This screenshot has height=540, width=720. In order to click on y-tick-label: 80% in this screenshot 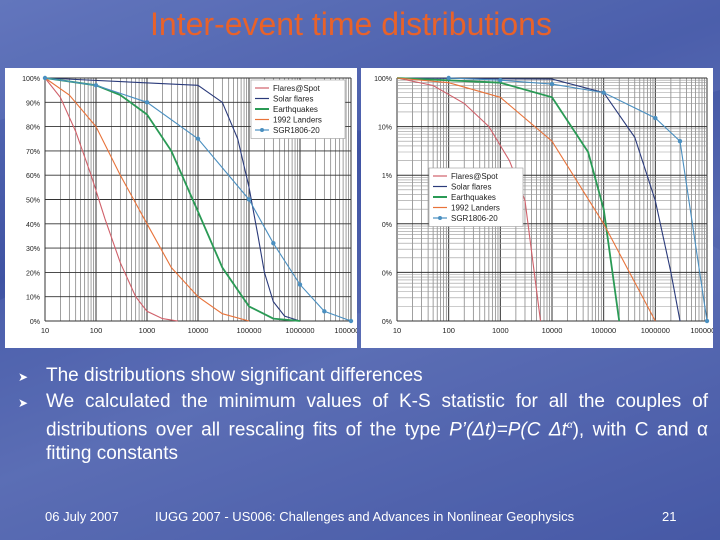, I will do `click(33, 128)`.